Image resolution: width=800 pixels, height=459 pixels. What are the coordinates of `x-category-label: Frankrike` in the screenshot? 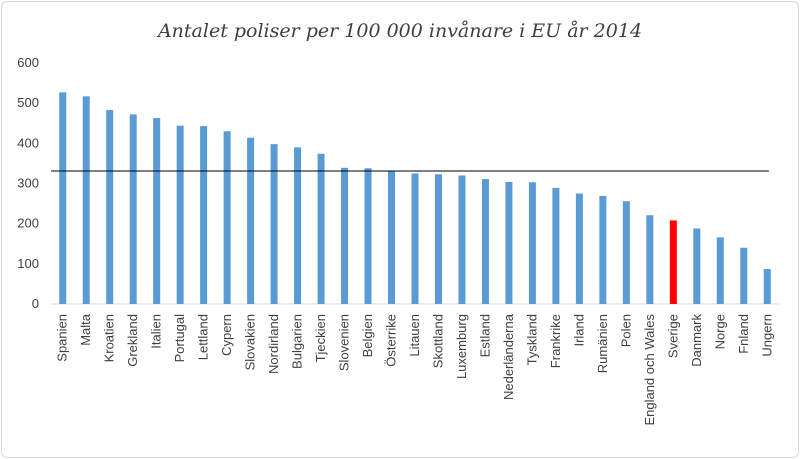 It's located at (555, 341).